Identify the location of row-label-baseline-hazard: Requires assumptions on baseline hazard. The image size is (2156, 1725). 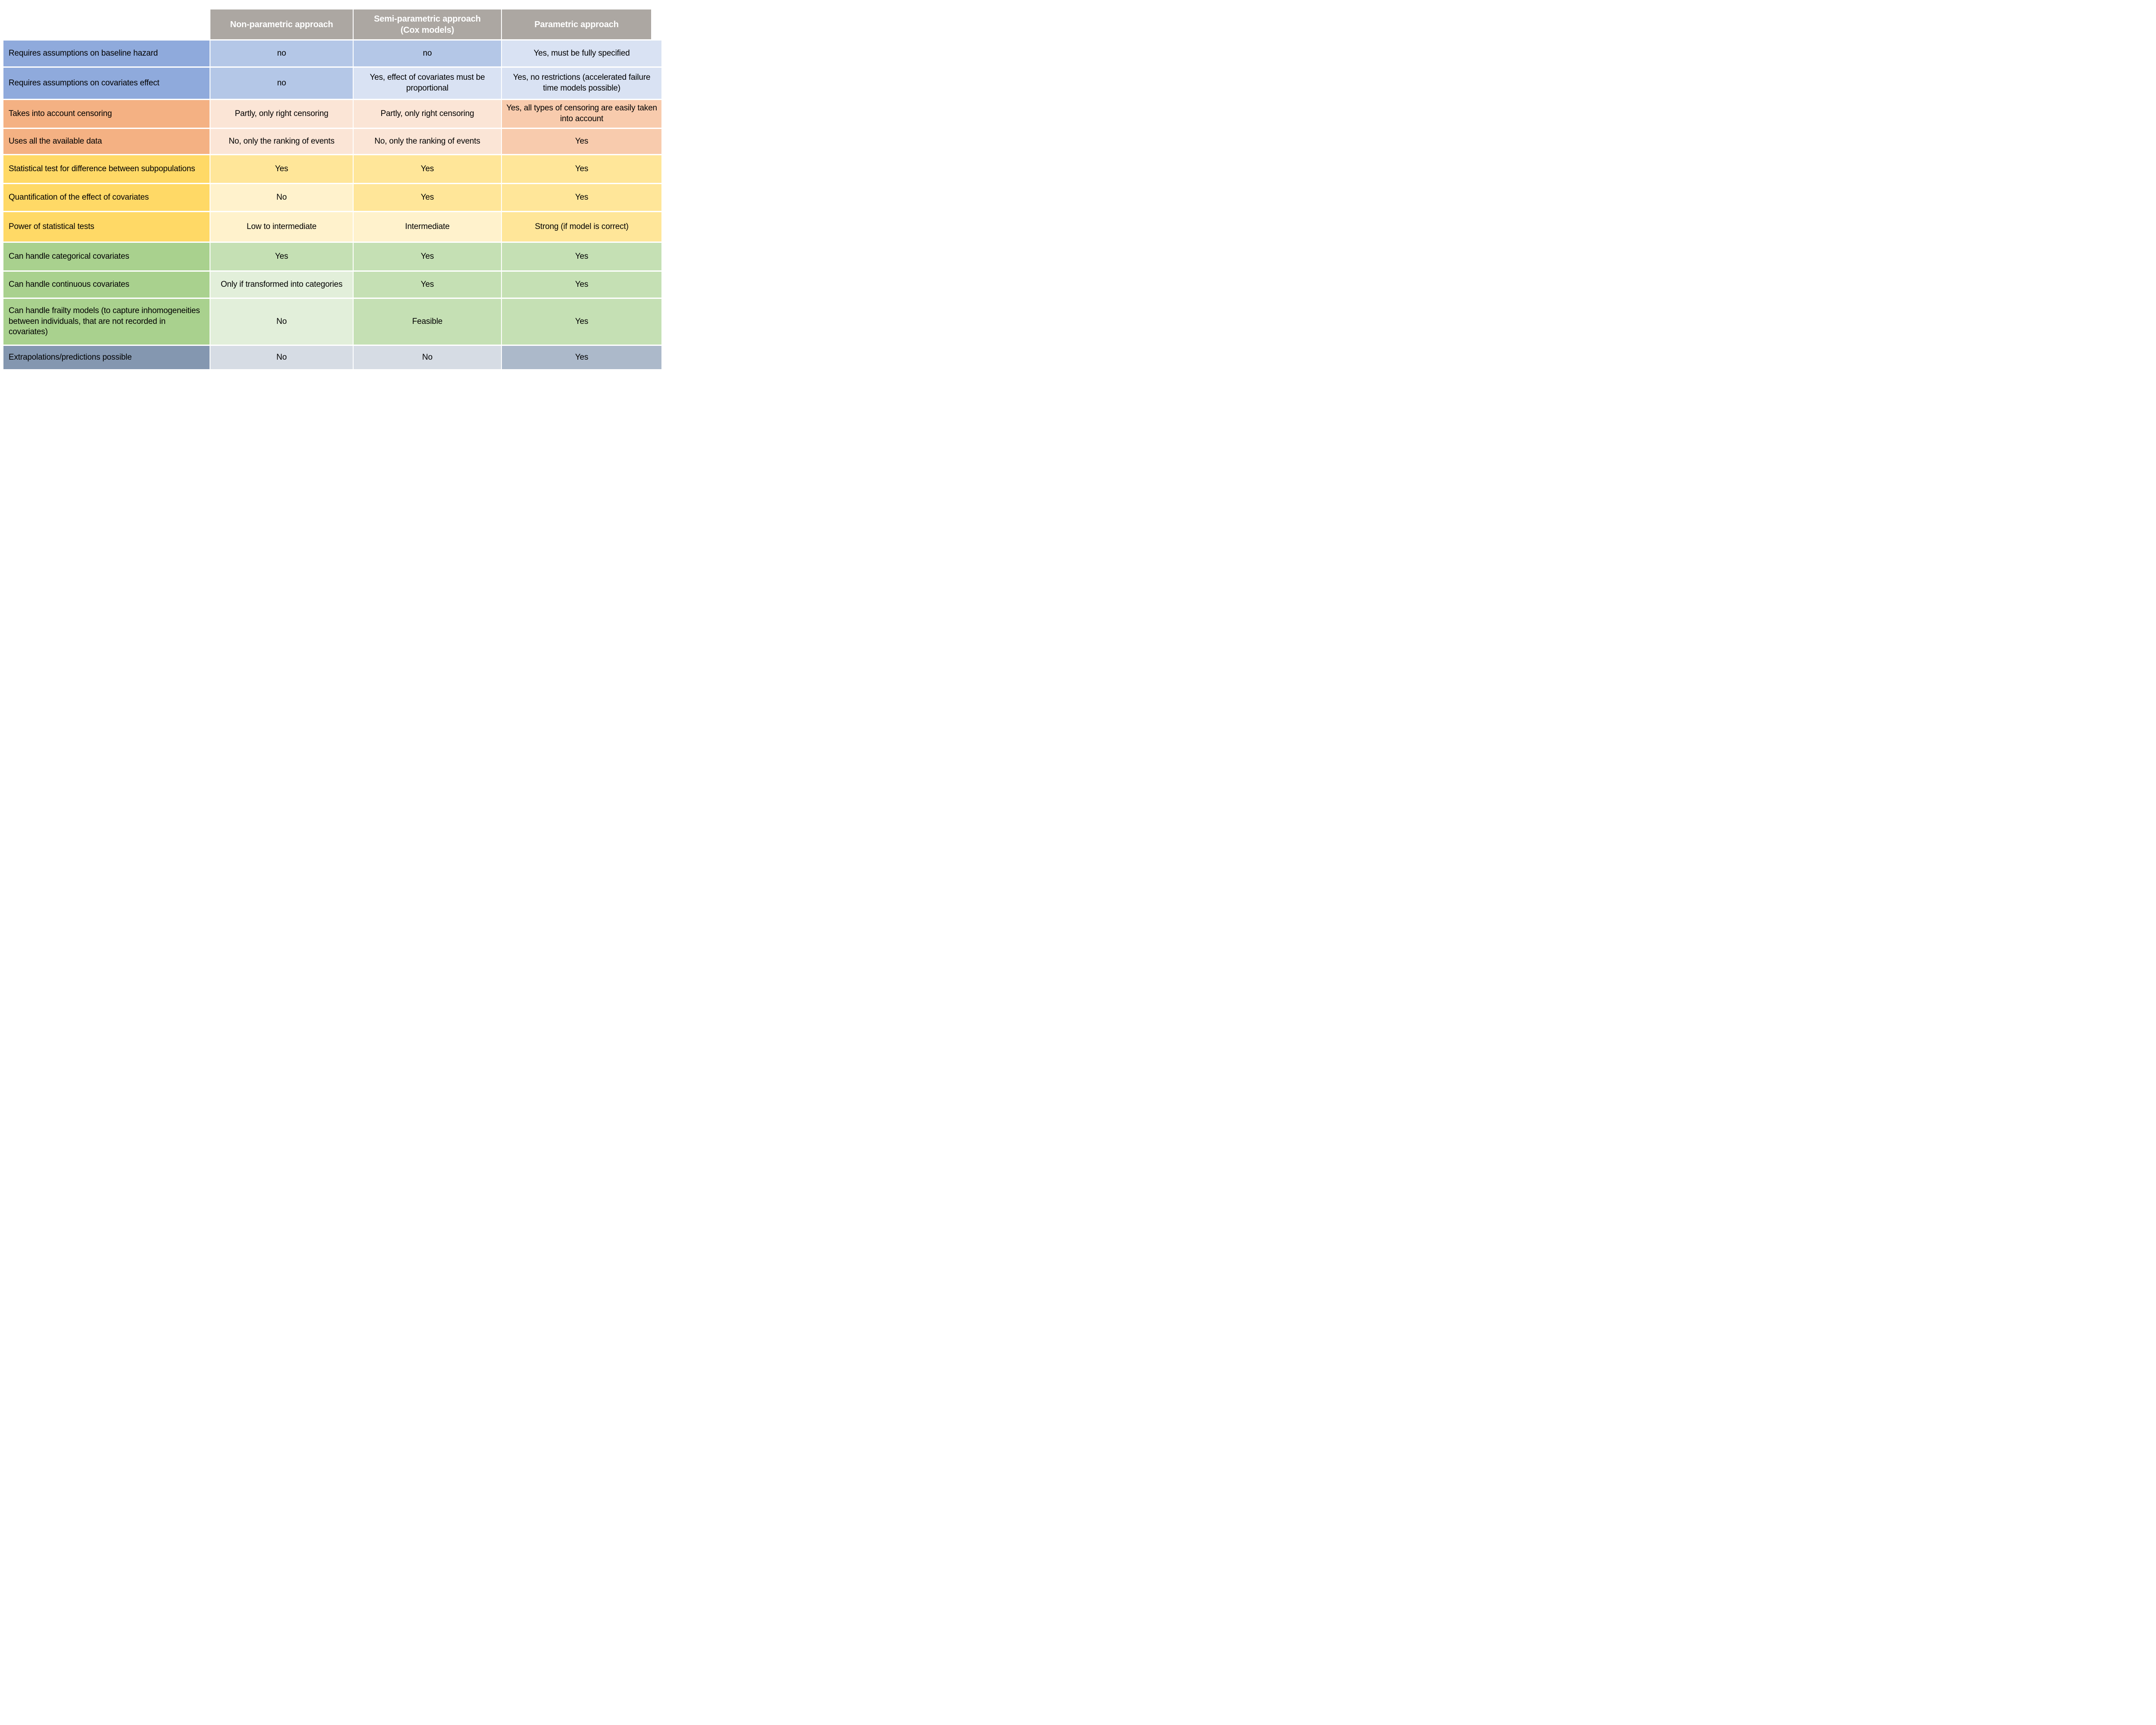
(106, 54).